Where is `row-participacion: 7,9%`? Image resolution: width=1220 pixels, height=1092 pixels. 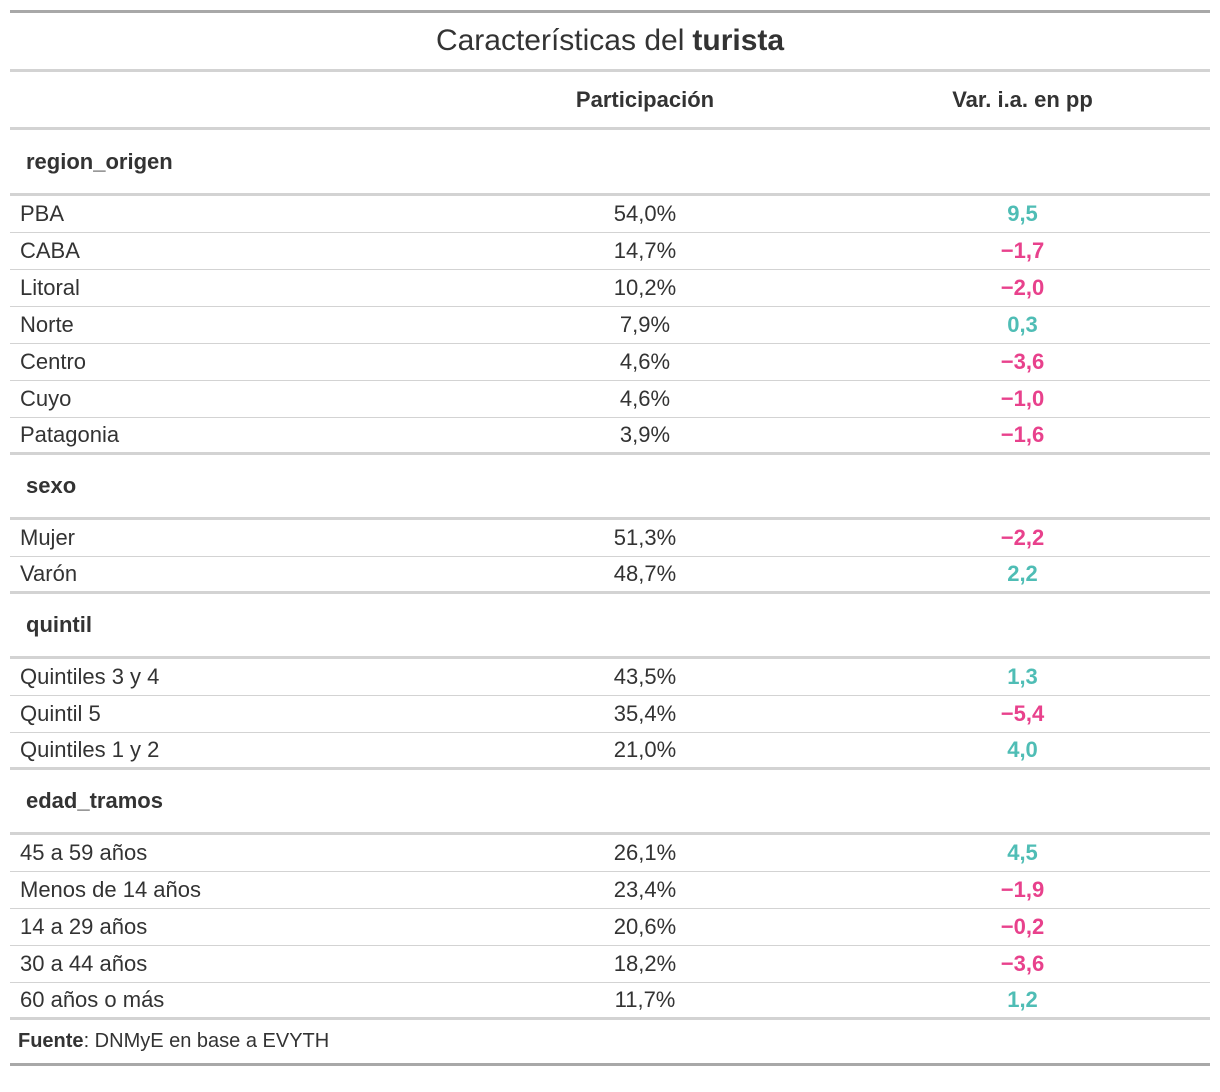
row-participacion: 7,9% is located at coordinates (645, 324).